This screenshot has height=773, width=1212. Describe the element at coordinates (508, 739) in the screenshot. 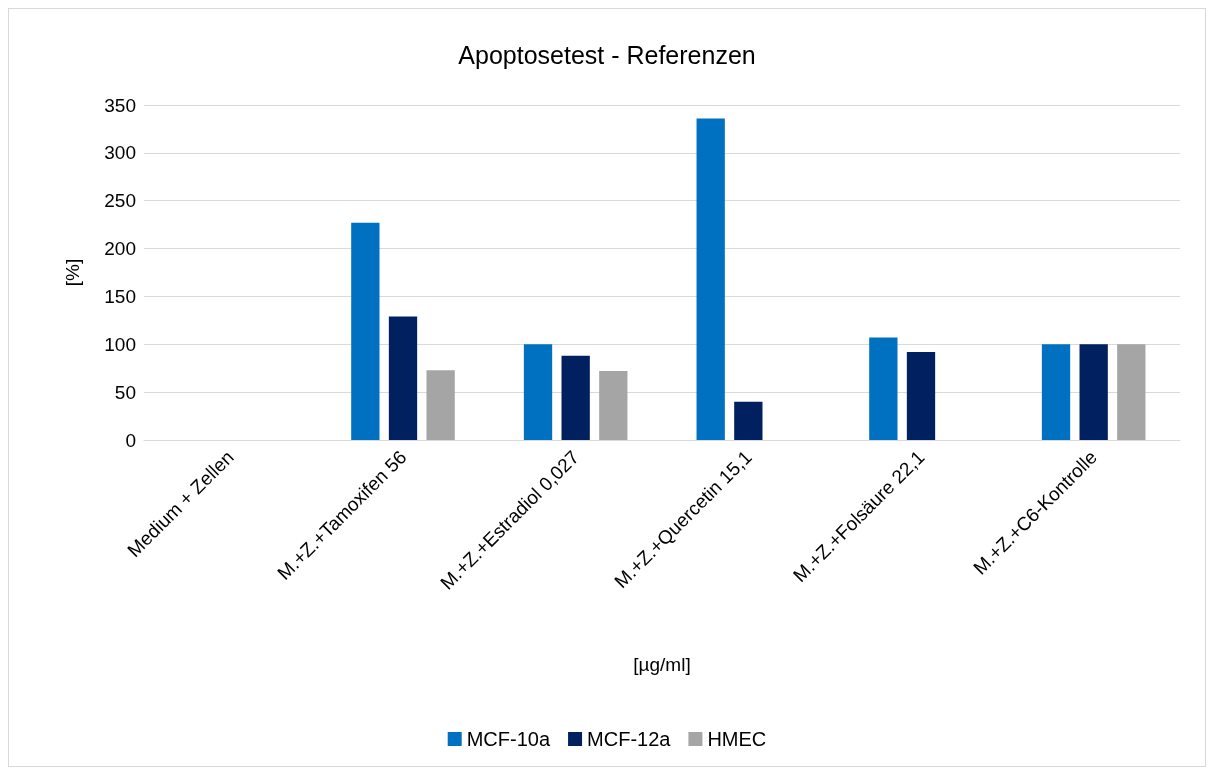

I see `legend-label: MCF-10a` at that location.